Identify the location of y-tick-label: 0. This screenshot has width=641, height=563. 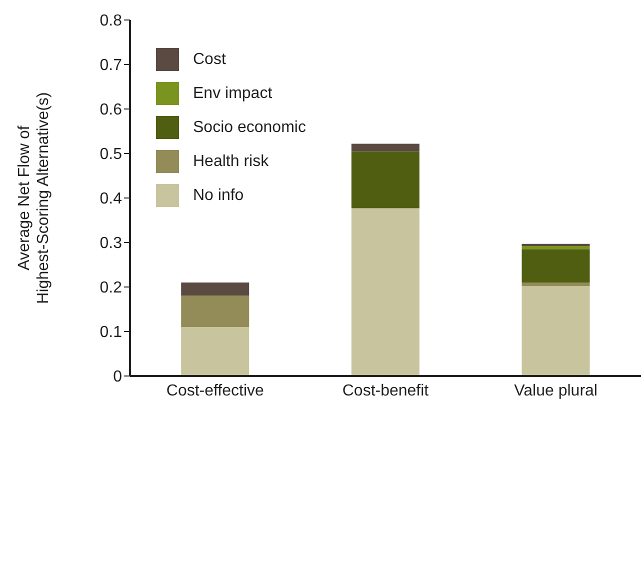
(117, 377).